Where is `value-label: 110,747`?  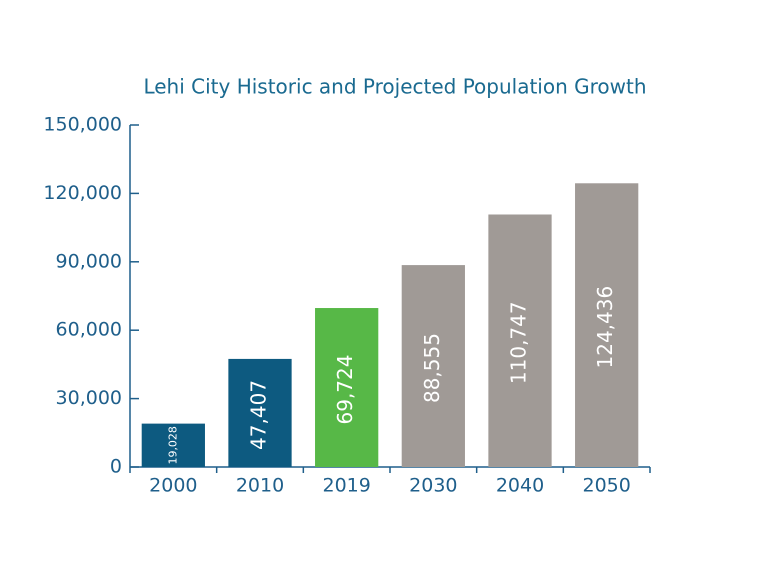 value-label: 110,747 is located at coordinates (519, 342).